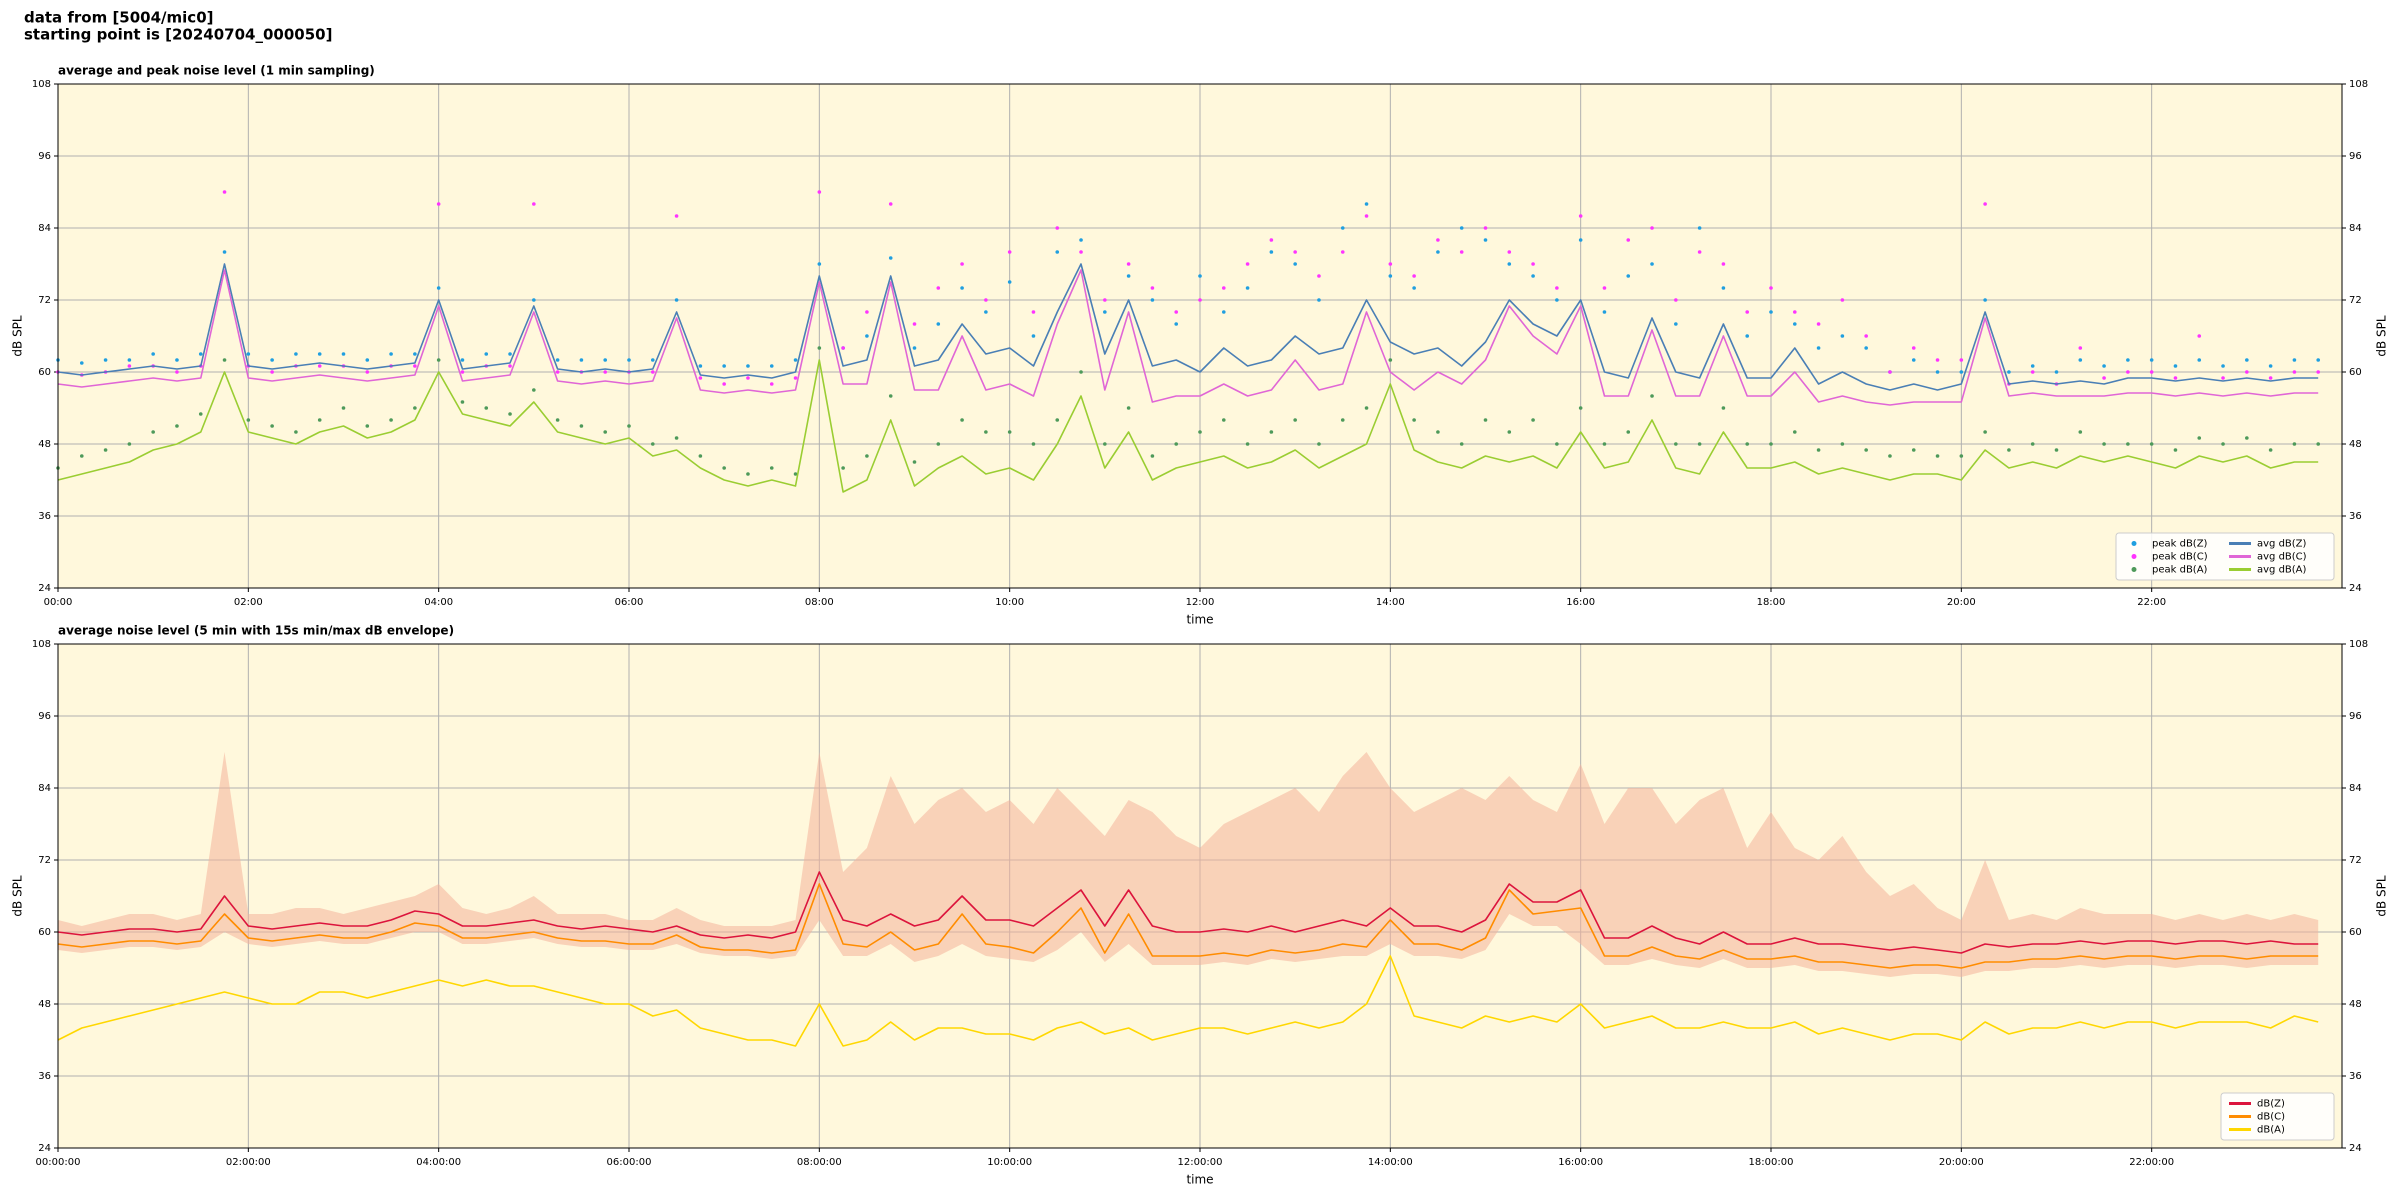  I want to click on x-tick-label: 04:00:00, so click(438, 1162).